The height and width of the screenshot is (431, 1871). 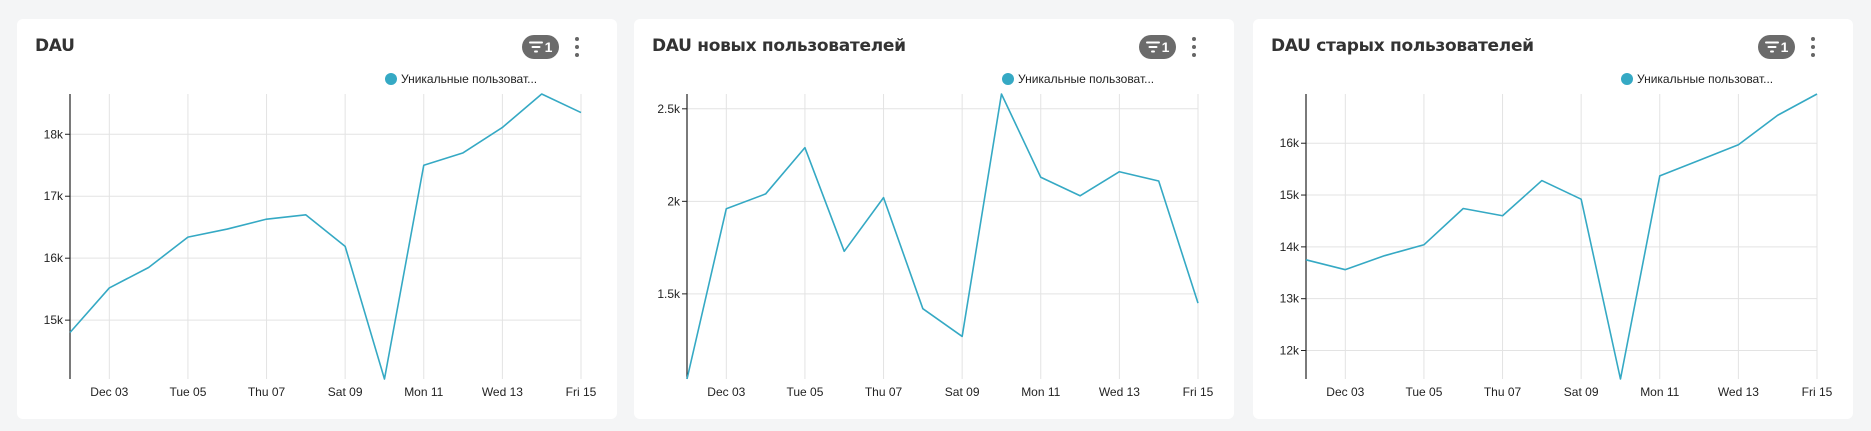 What do you see at coordinates (1290, 247) in the screenshot?
I see `y-tick-label: 14k` at bounding box center [1290, 247].